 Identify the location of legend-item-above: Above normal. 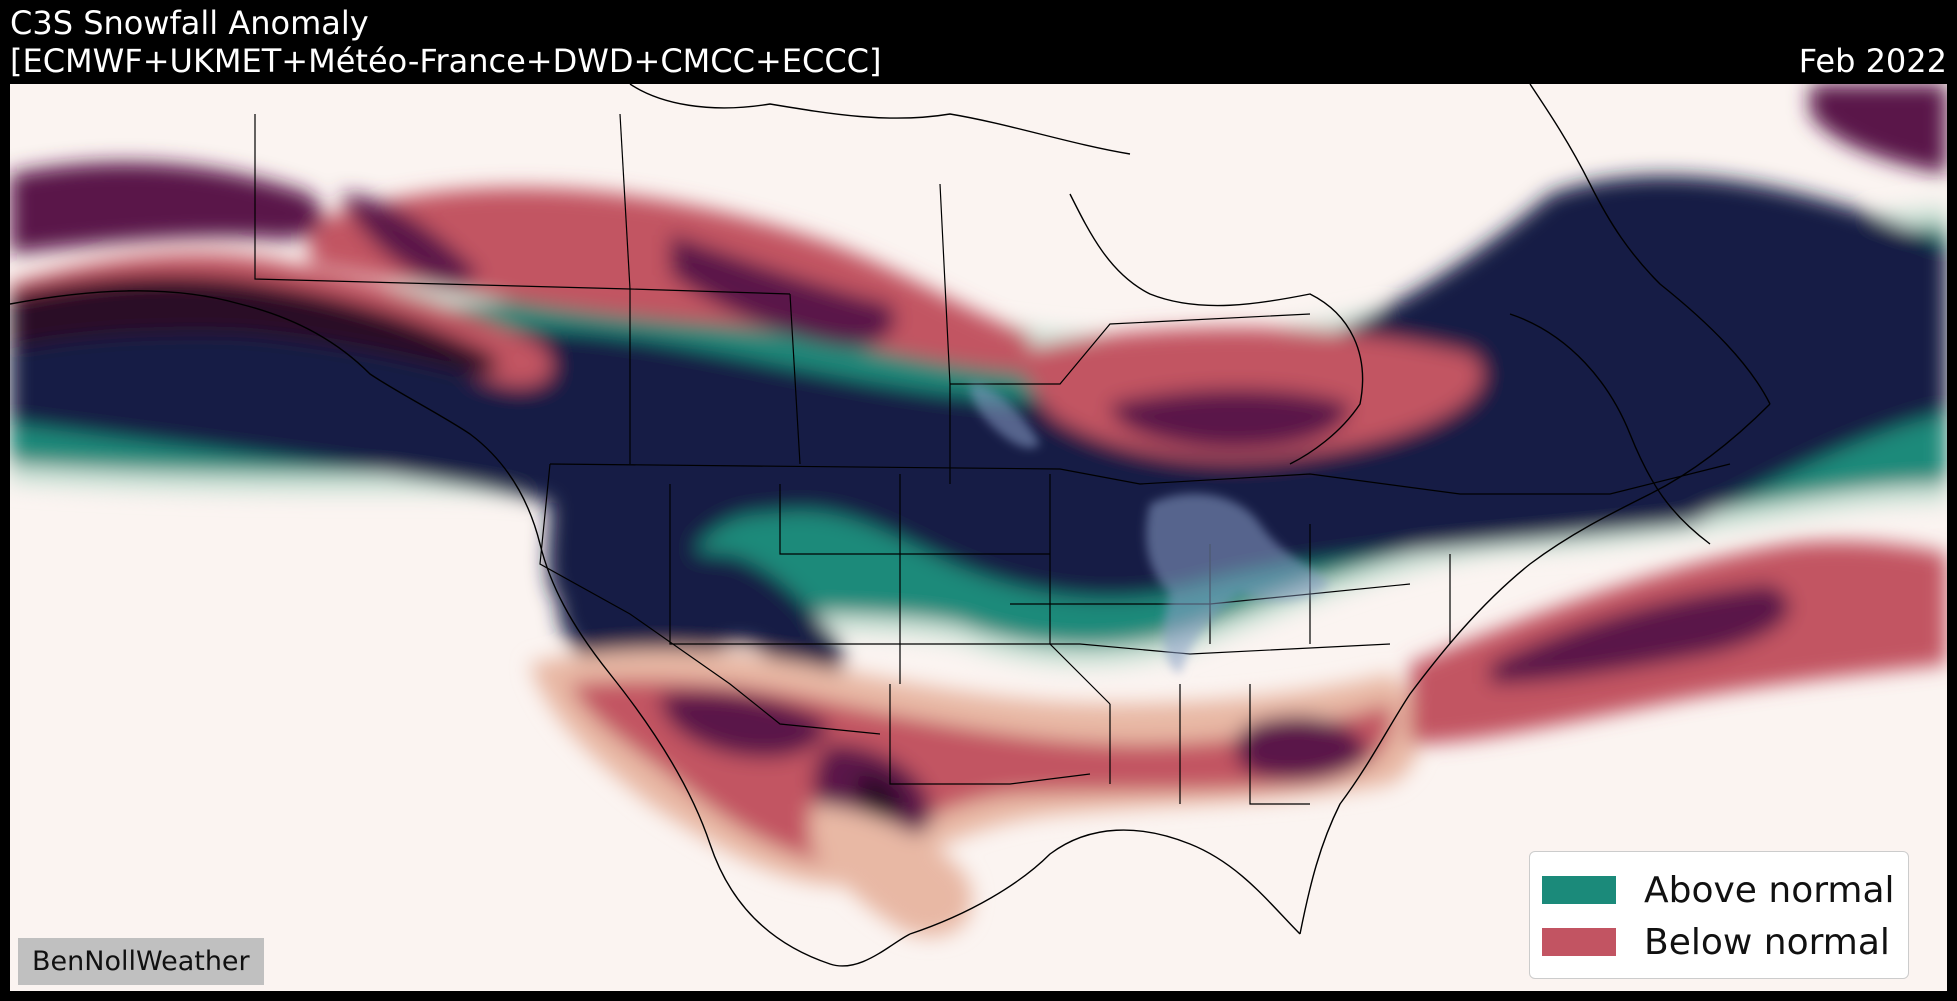
(1720, 890).